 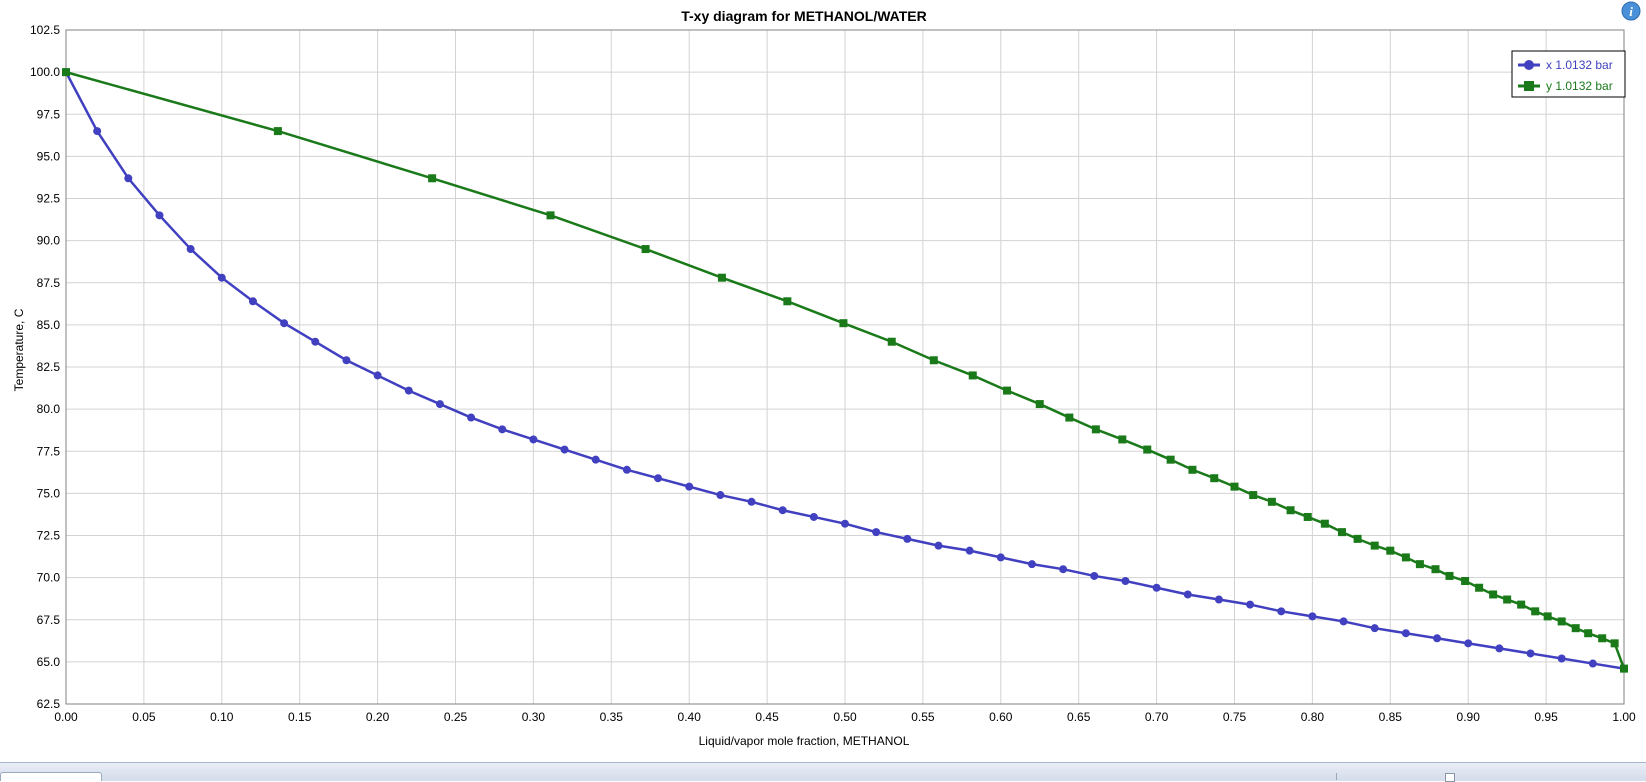 What do you see at coordinates (49, 409) in the screenshot?
I see `y-tick-label: 80.0` at bounding box center [49, 409].